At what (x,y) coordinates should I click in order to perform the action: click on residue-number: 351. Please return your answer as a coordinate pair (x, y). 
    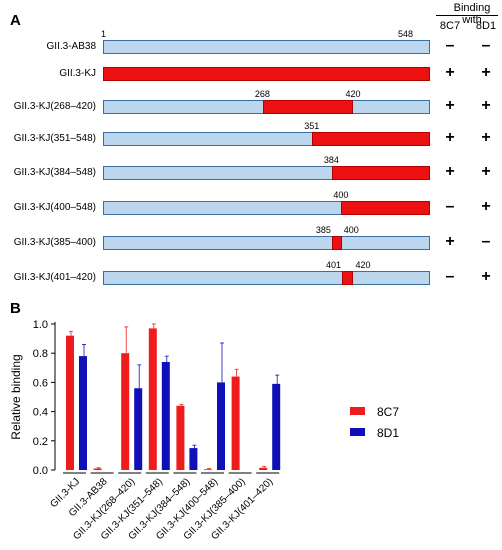
    Looking at the image, I should click on (312, 126).